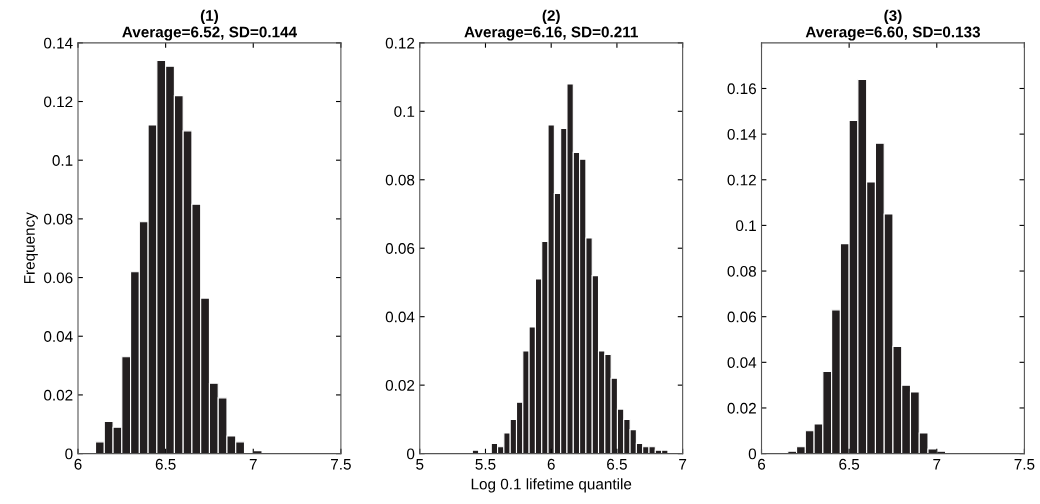 The height and width of the screenshot is (504, 1040). What do you see at coordinates (485, 464) in the screenshot?
I see `x-tick-label: 5.5` at bounding box center [485, 464].